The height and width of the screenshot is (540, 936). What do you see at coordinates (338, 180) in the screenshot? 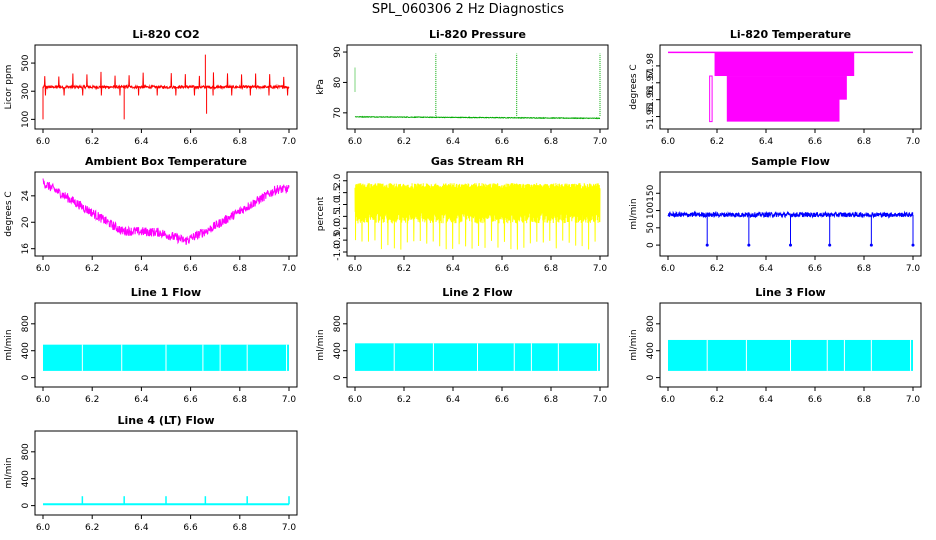
I see `y-tick-label: 2.0` at bounding box center [338, 180].